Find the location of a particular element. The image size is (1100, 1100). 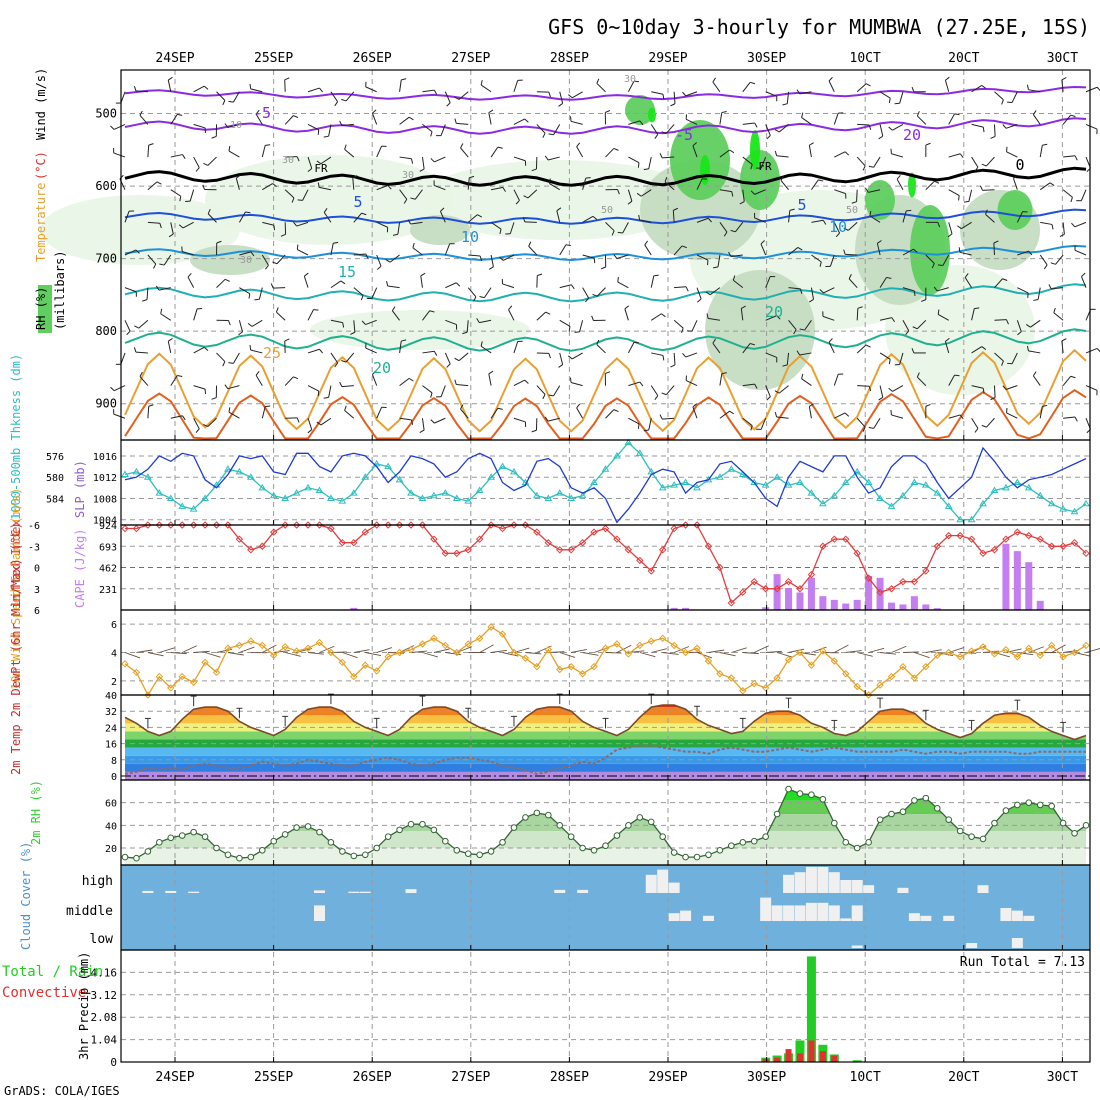

x-tick-label-top: 27SEP is located at coordinates (470, 58).